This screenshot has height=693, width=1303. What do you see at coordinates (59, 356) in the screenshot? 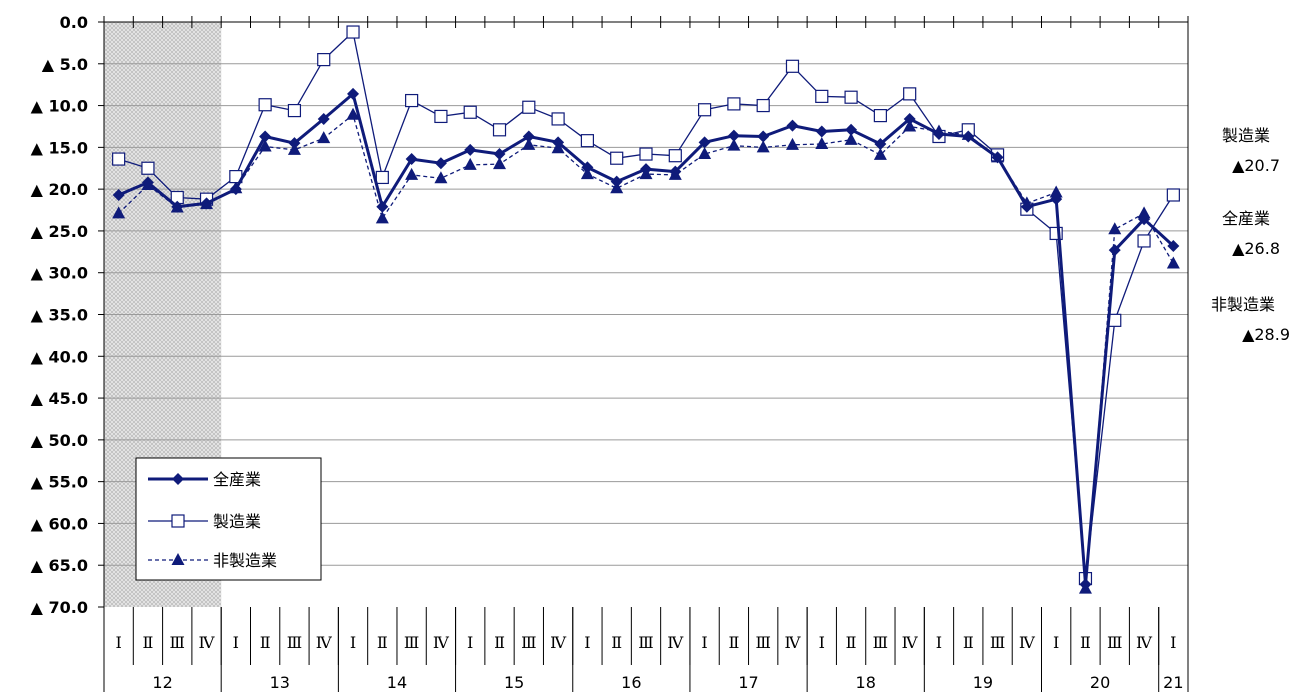
I see `y-tick-label: ▲ 40.0` at bounding box center [59, 356].